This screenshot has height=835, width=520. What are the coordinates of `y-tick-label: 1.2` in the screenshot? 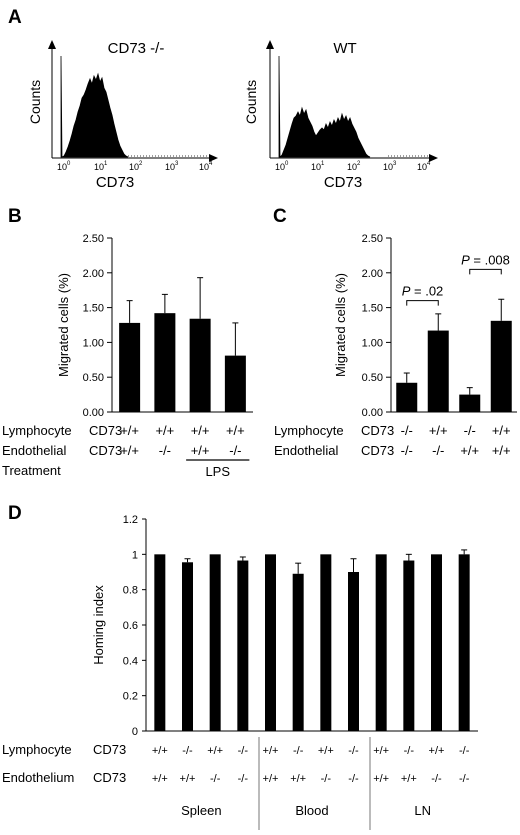 It's located at (130, 520).